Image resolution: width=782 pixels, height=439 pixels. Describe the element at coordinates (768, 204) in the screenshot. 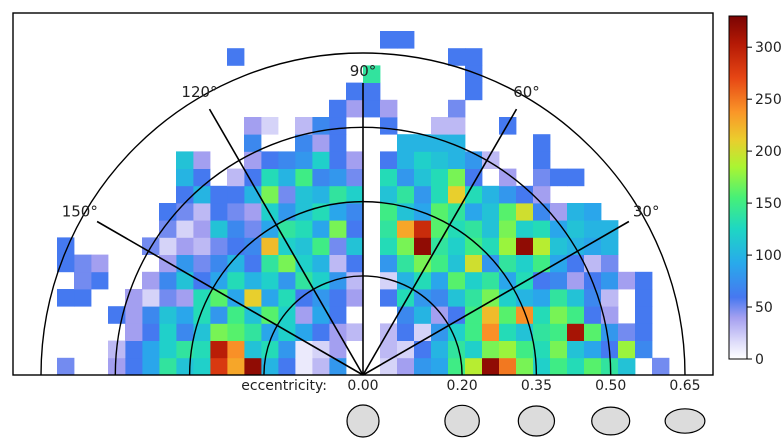

I see `colorbar-tick-label: 150` at that location.